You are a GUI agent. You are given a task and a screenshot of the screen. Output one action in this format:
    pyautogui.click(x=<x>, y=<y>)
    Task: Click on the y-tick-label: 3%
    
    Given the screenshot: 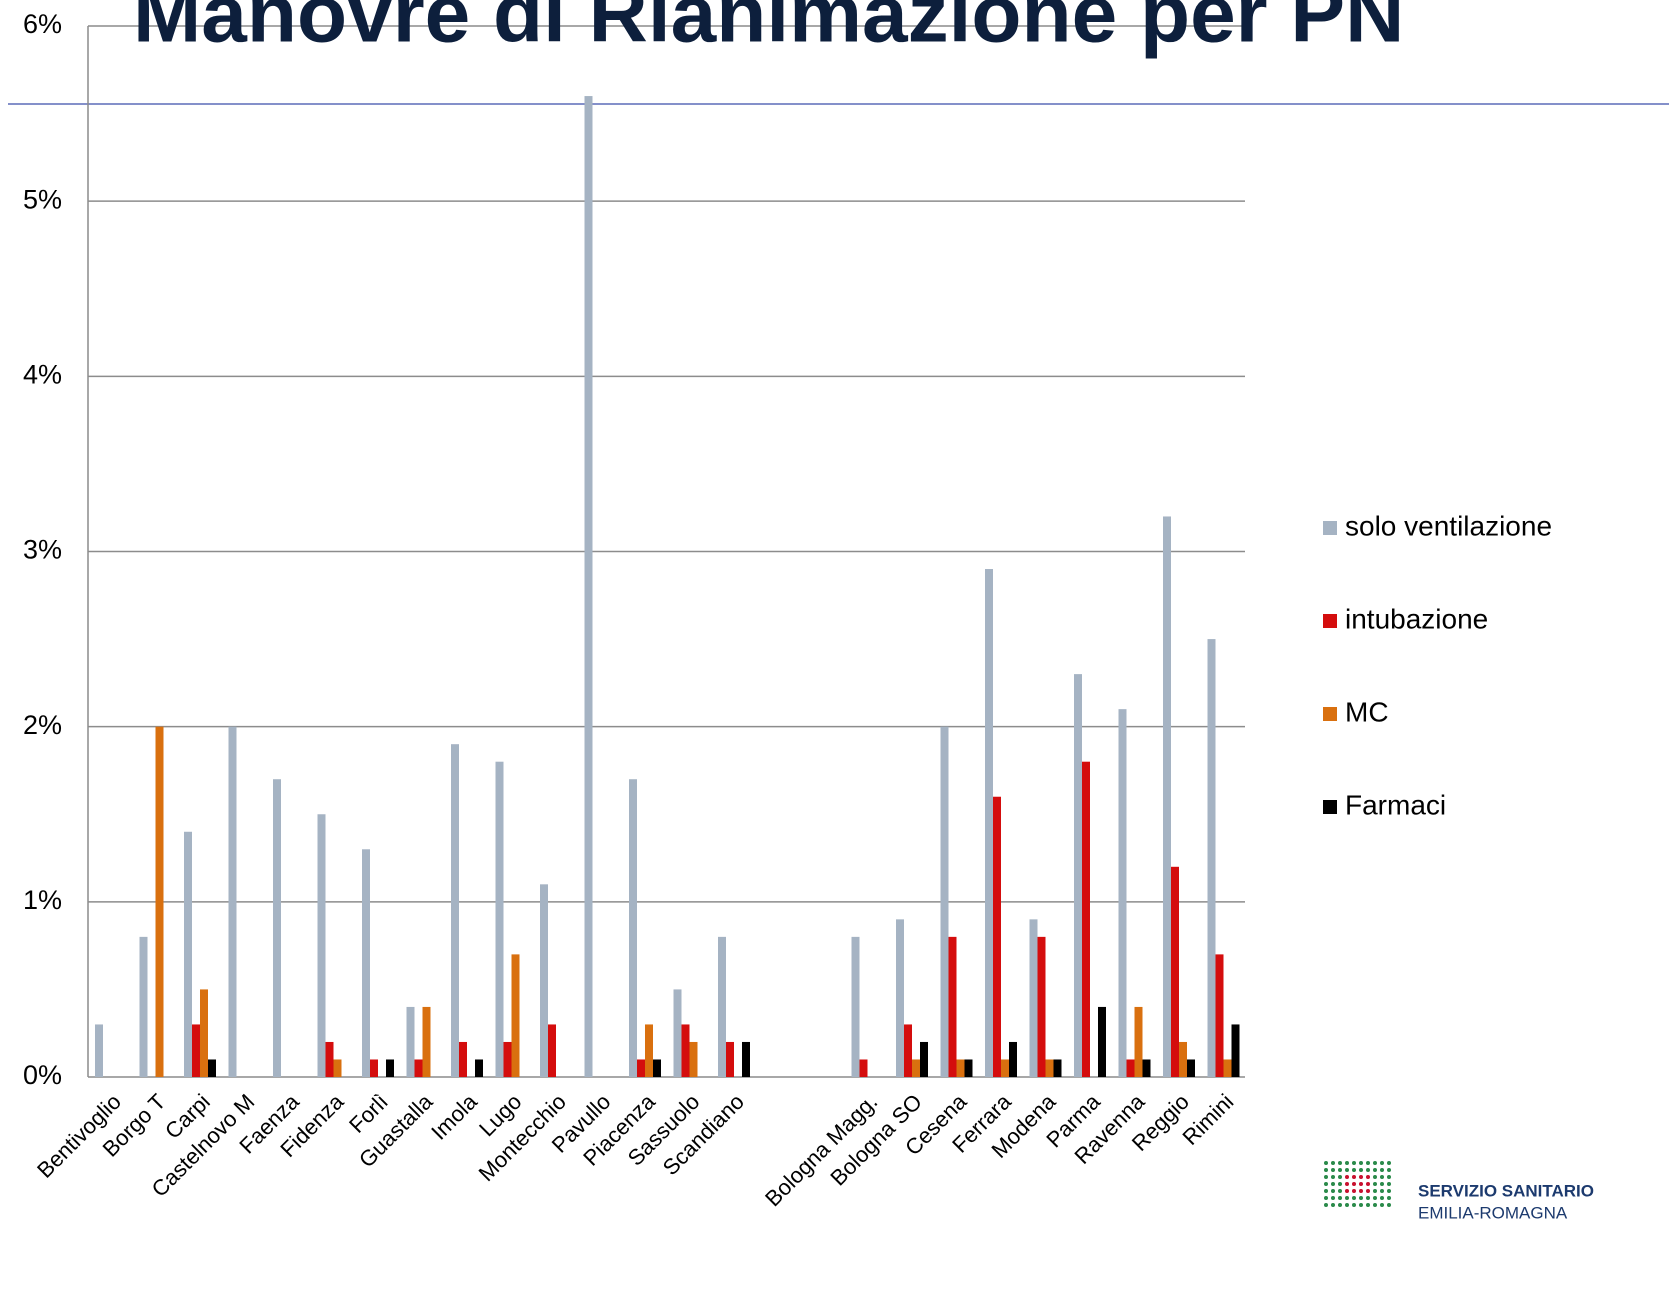 What is the action you would take?
    pyautogui.click(x=42, y=550)
    